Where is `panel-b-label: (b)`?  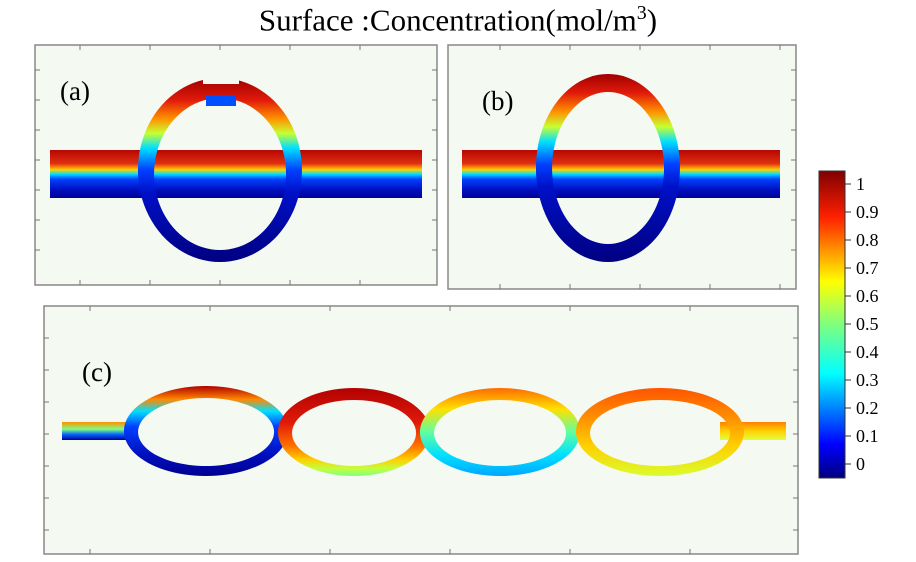 panel-b-label: (b) is located at coordinates (497, 101).